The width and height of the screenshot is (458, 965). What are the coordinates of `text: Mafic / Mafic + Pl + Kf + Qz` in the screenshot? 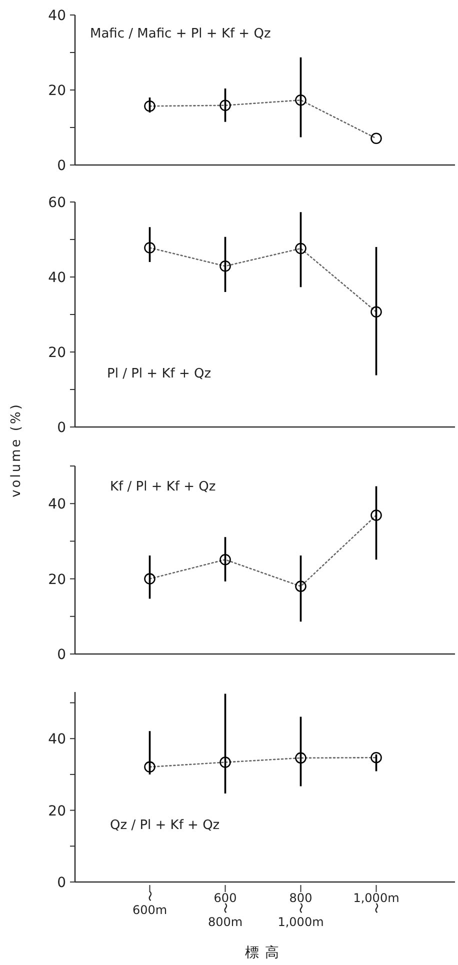 It's located at (180, 34).